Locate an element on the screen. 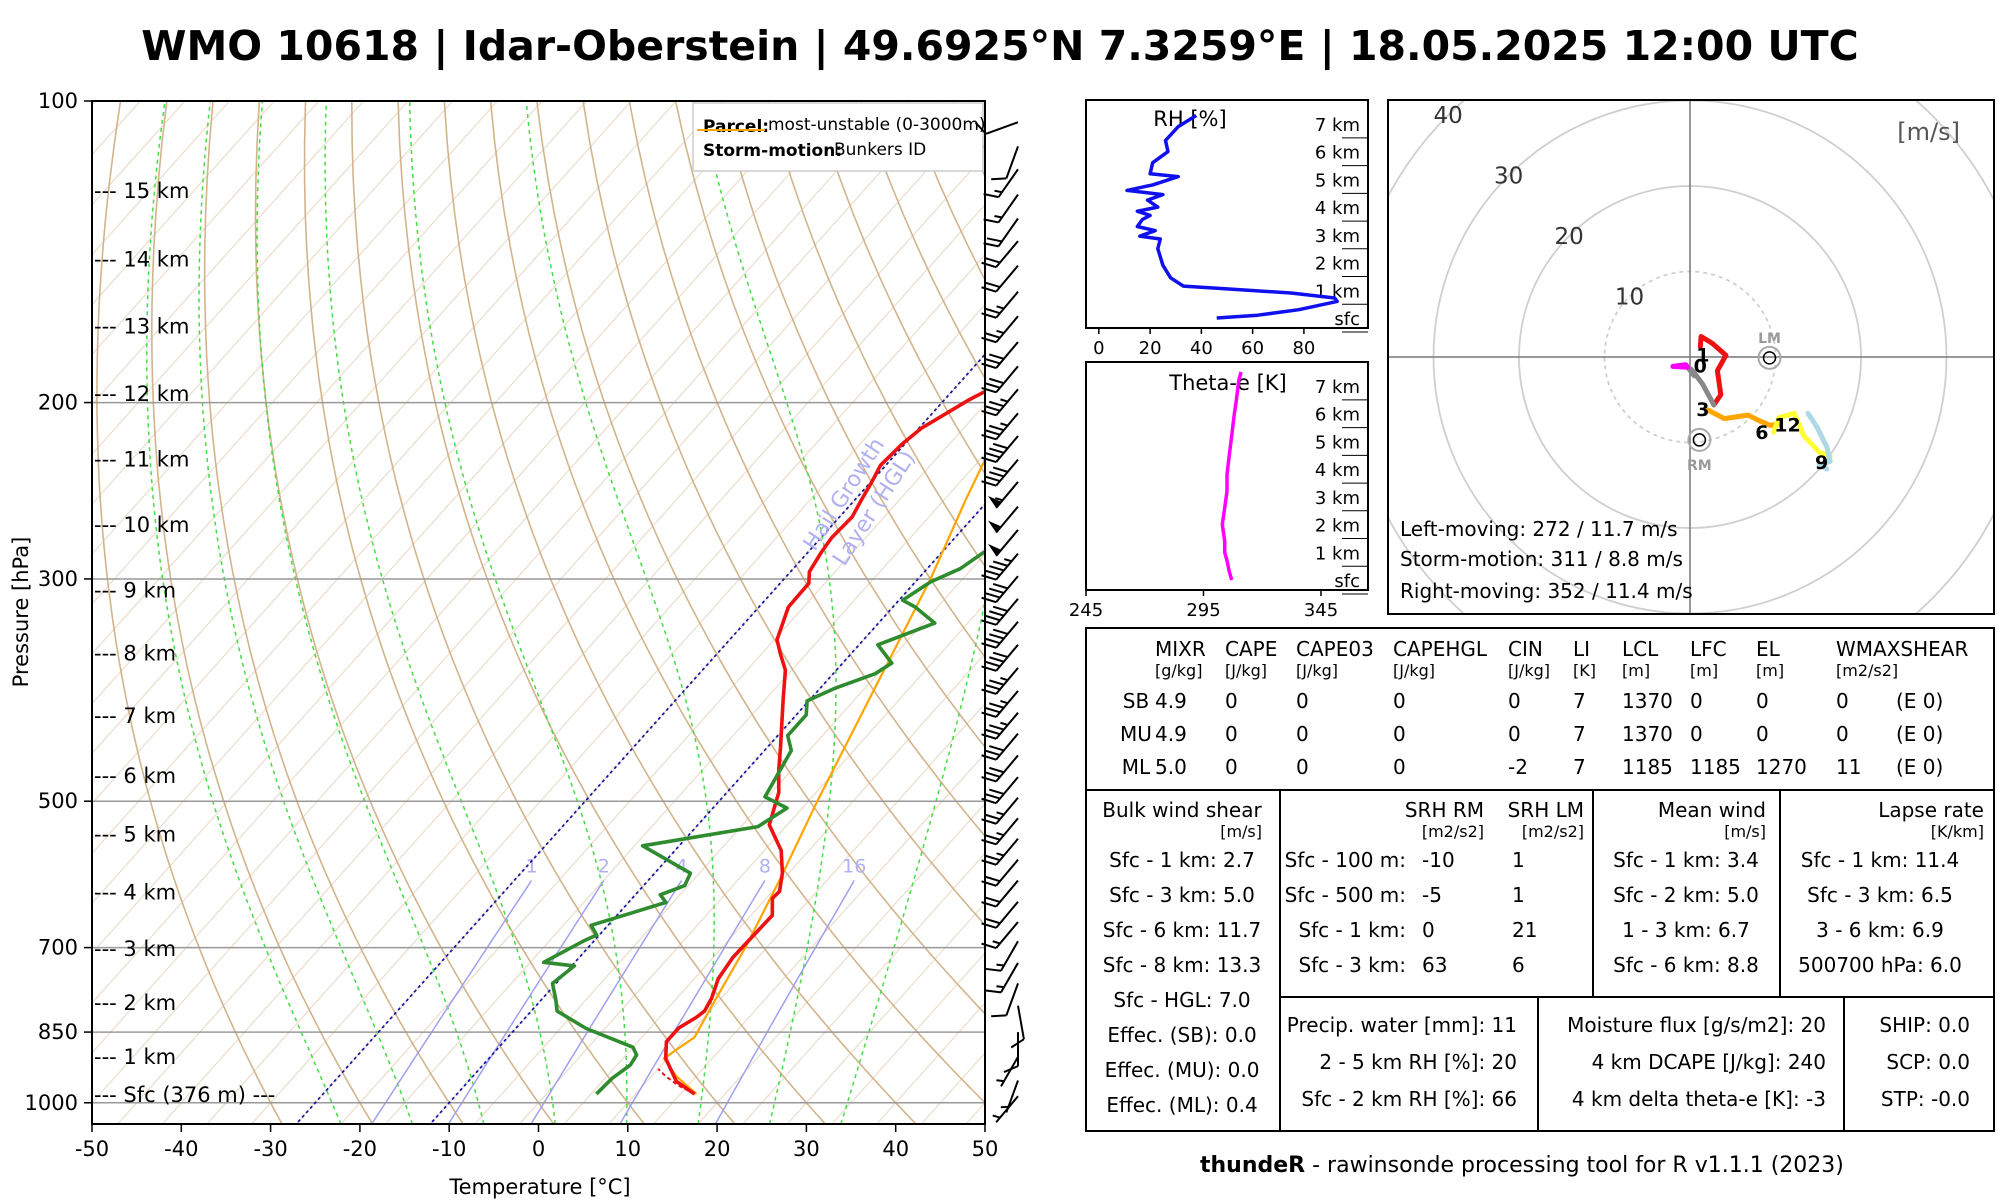 Image resolution: width=2000 pixels, height=1200 pixels. height-label: --- 13 km is located at coordinates (141, 327).